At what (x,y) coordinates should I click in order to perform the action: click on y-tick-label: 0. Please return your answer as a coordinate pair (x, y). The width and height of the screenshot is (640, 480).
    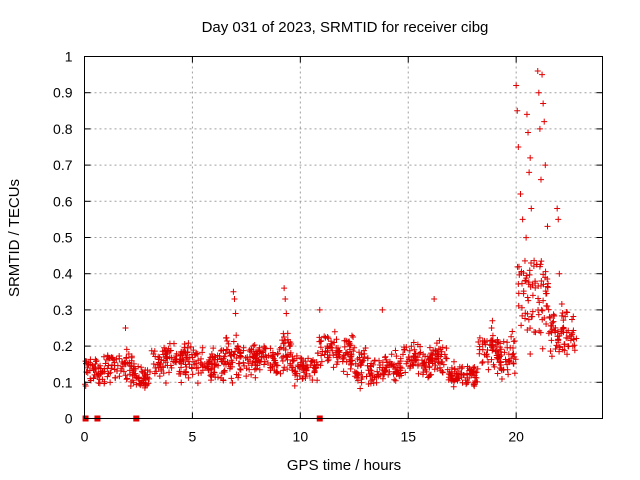
    Looking at the image, I should click on (69, 419).